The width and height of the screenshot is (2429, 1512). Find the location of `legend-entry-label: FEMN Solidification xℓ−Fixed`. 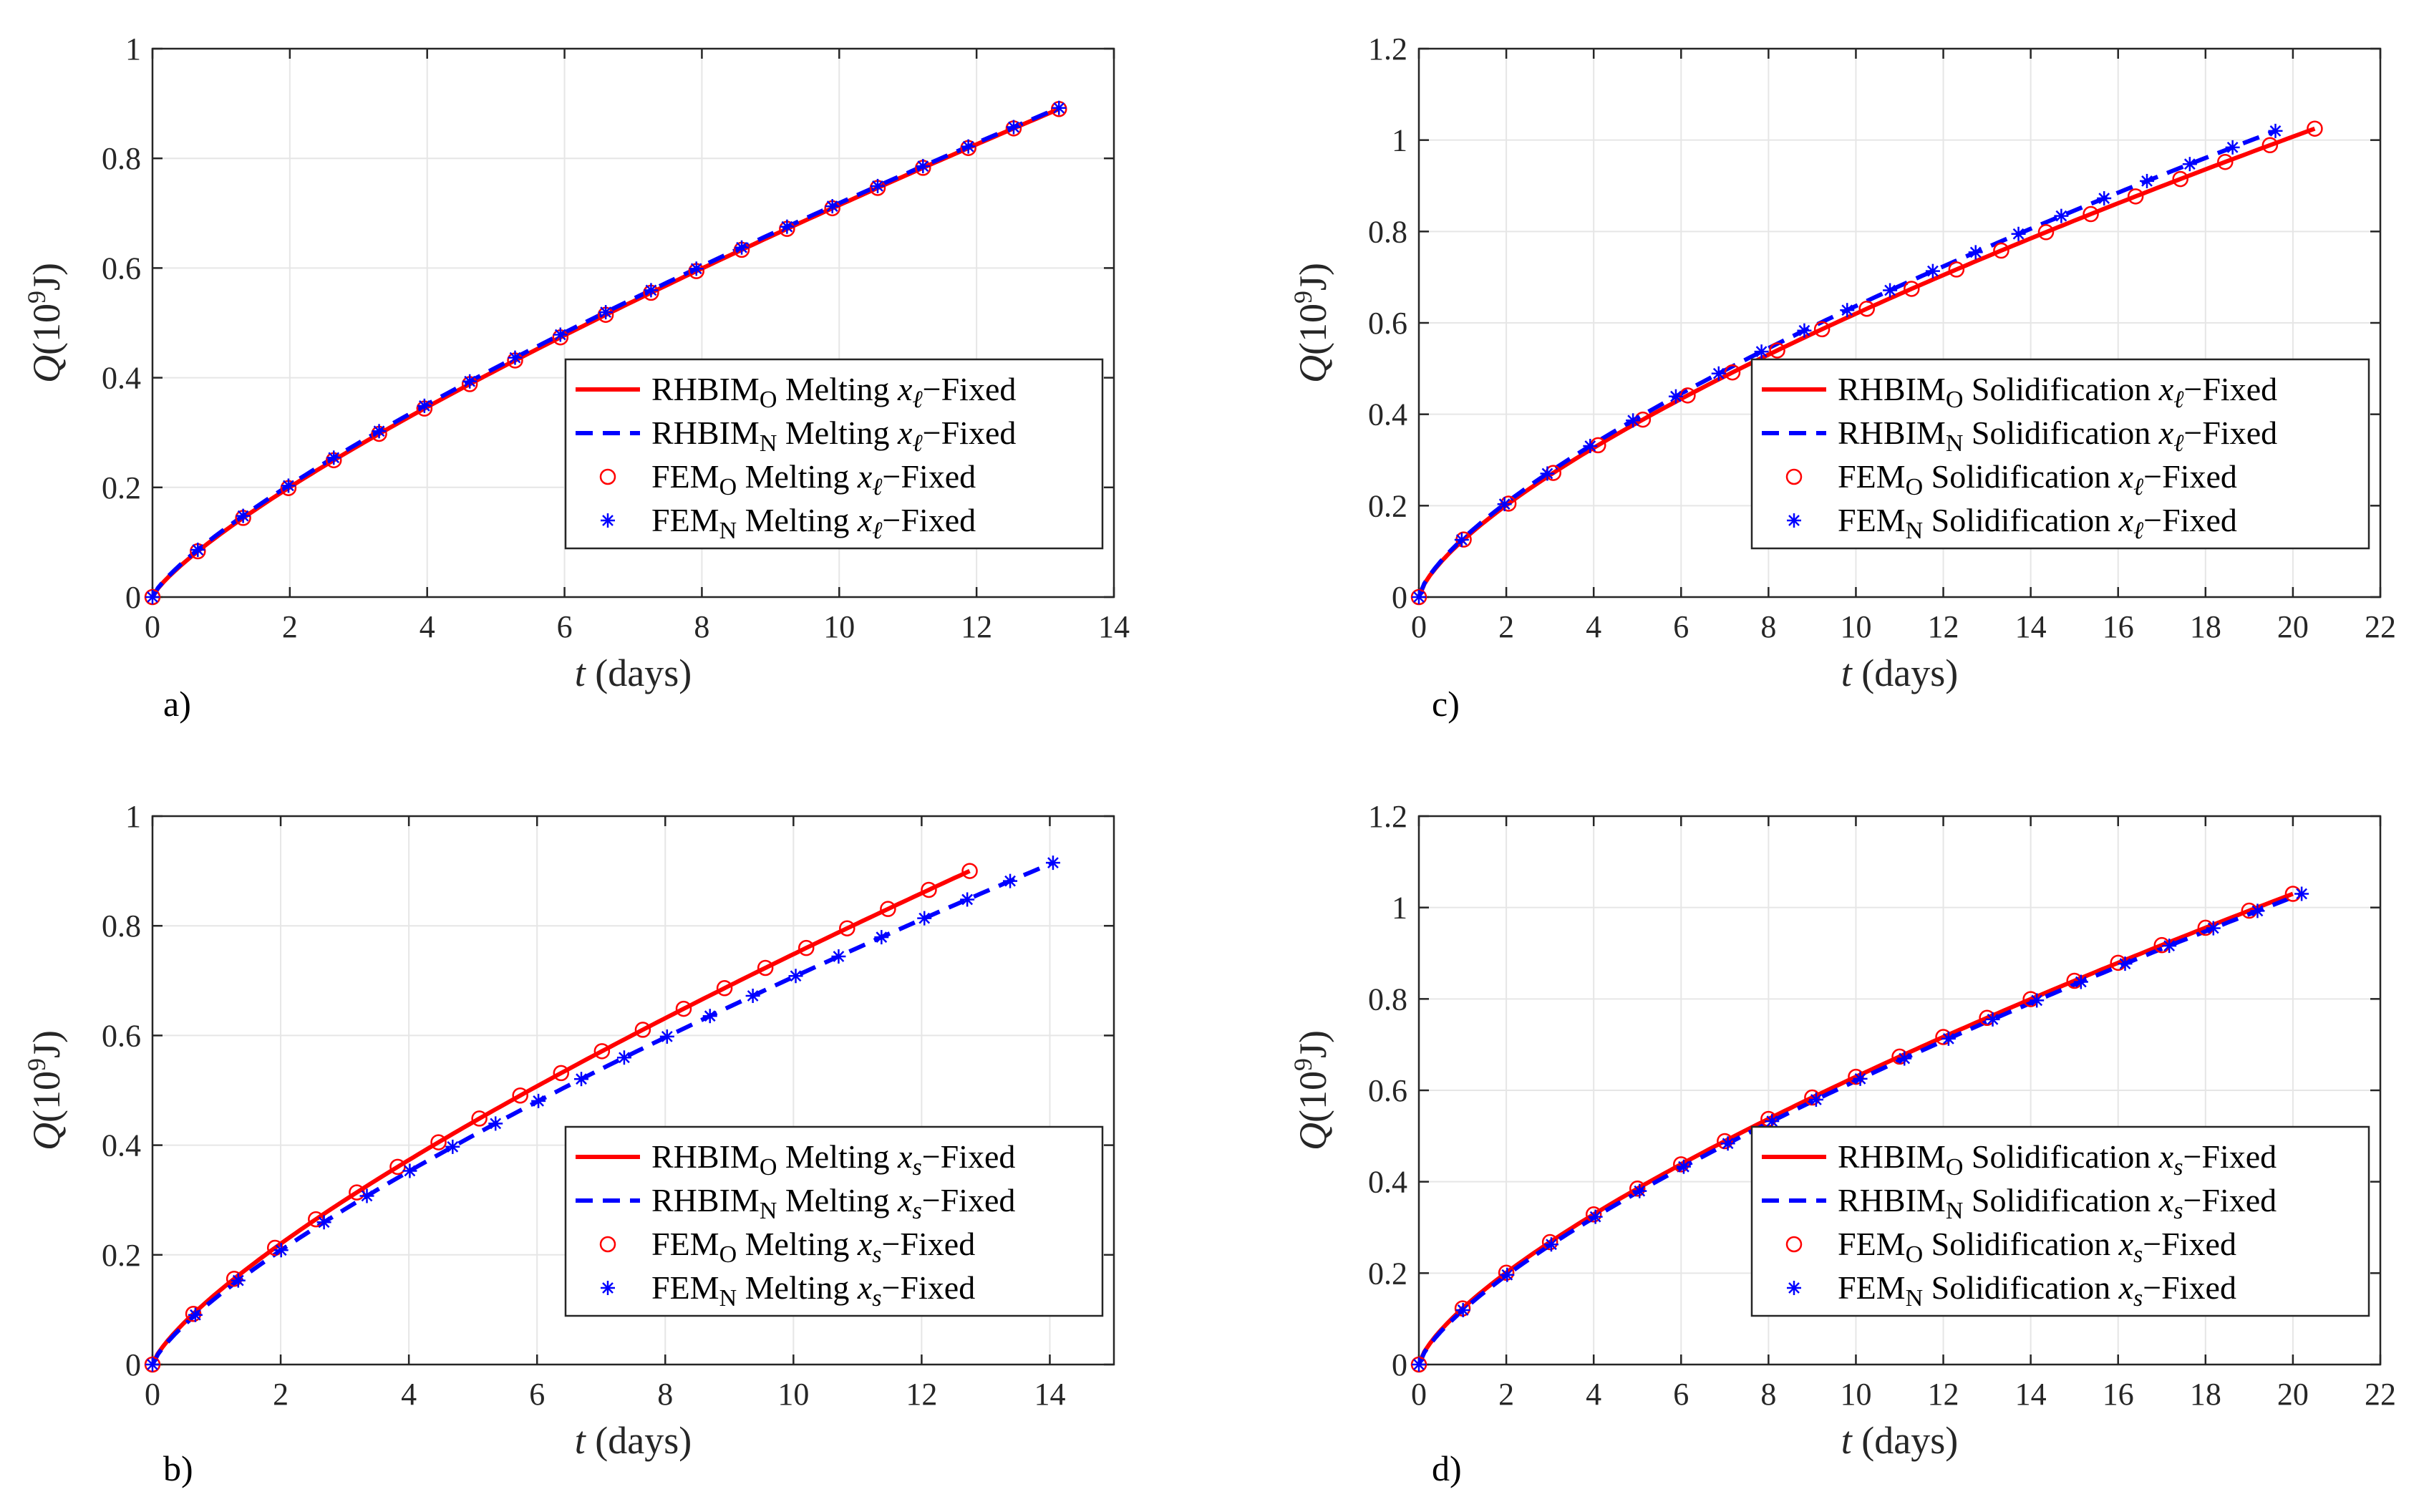

legend-entry-label: FEMN Solidification xℓ−Fixed is located at coordinates (2037, 523).